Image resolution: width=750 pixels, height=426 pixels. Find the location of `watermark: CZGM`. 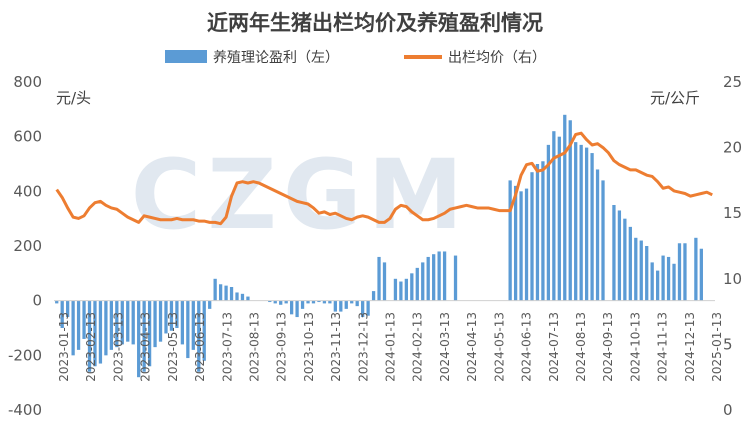

watermark: CZGM is located at coordinates (300, 195).